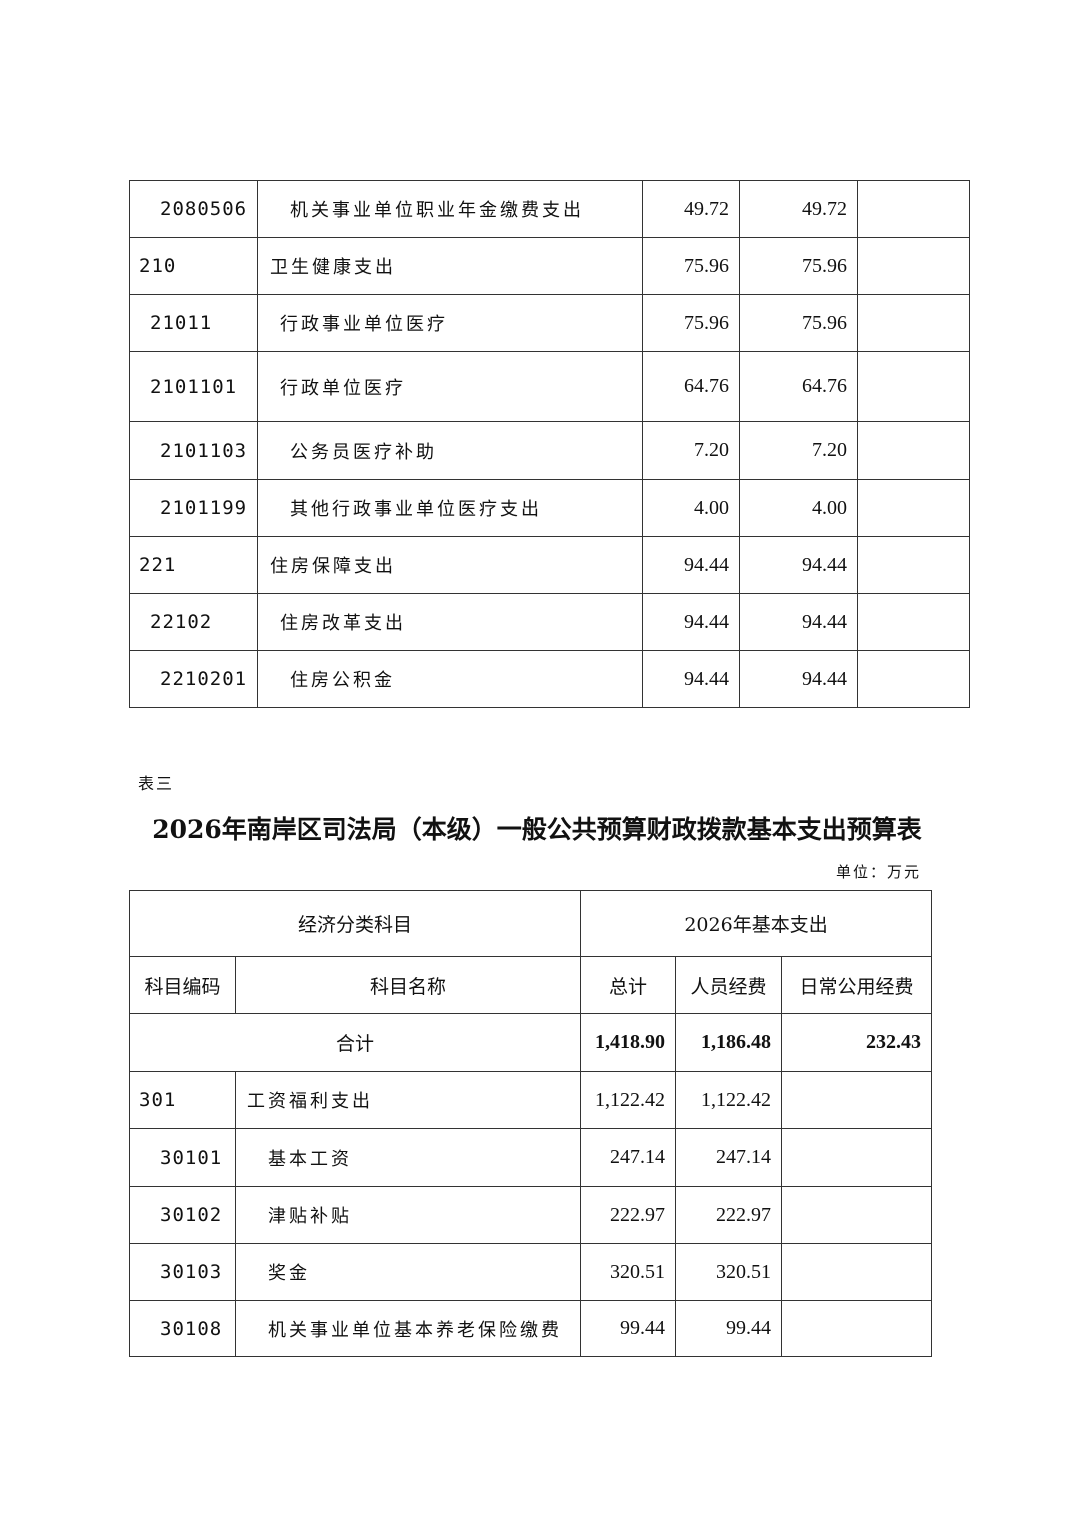 The width and height of the screenshot is (1074, 1520). I want to click on cell-code: 2101101, so click(193, 386).